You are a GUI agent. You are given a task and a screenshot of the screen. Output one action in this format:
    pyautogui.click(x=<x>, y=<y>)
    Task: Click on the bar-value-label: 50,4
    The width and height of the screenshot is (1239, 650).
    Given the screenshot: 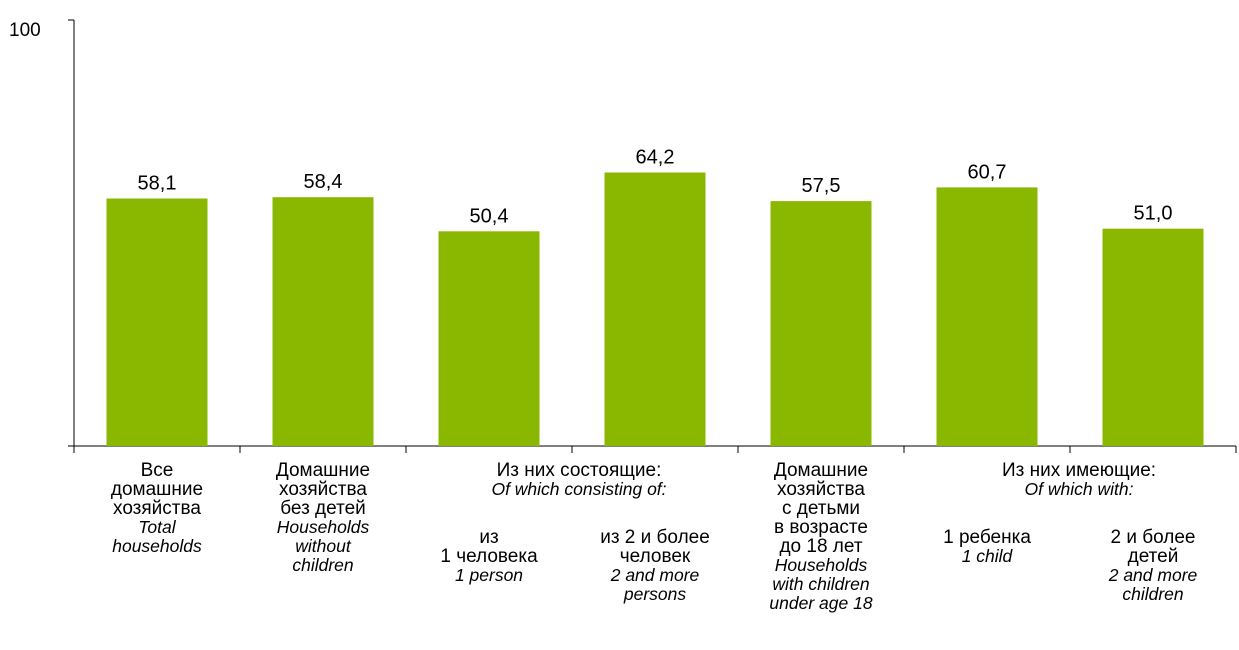 What is the action you would take?
    pyautogui.click(x=489, y=216)
    